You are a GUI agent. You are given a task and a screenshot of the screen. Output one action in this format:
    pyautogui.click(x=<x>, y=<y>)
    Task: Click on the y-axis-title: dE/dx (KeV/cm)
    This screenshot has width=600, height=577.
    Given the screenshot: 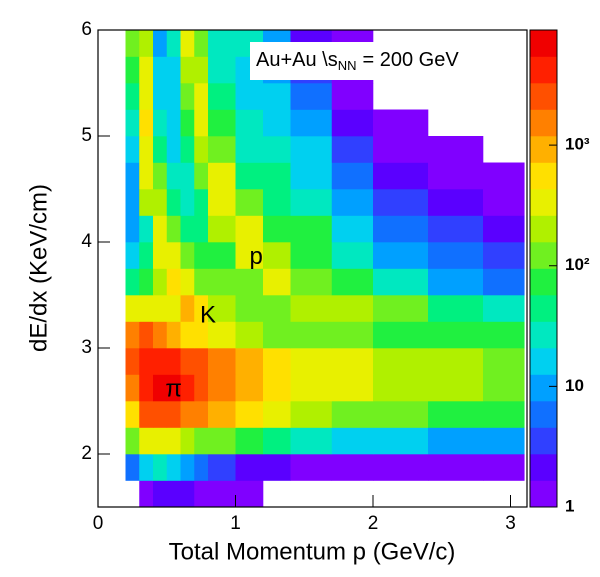 What is the action you would take?
    pyautogui.click(x=38, y=268)
    